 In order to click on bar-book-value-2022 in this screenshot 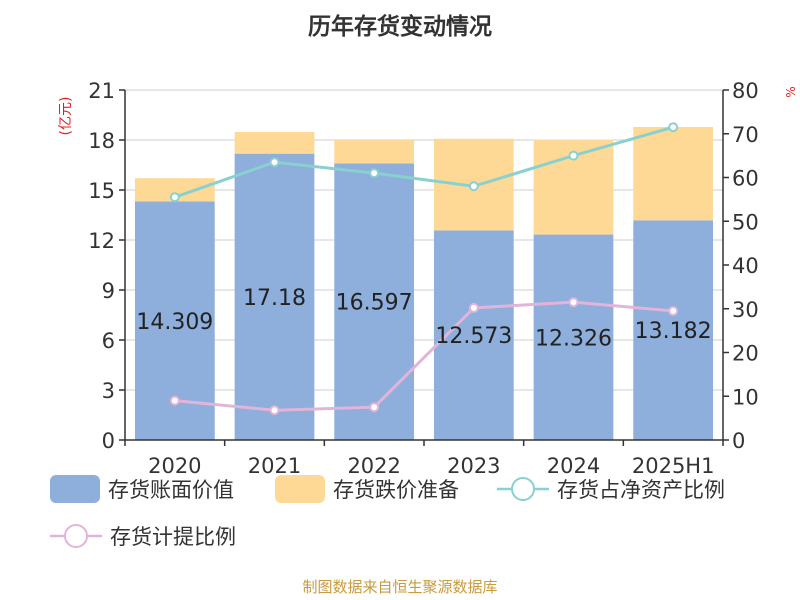, I will do `click(374, 301)`.